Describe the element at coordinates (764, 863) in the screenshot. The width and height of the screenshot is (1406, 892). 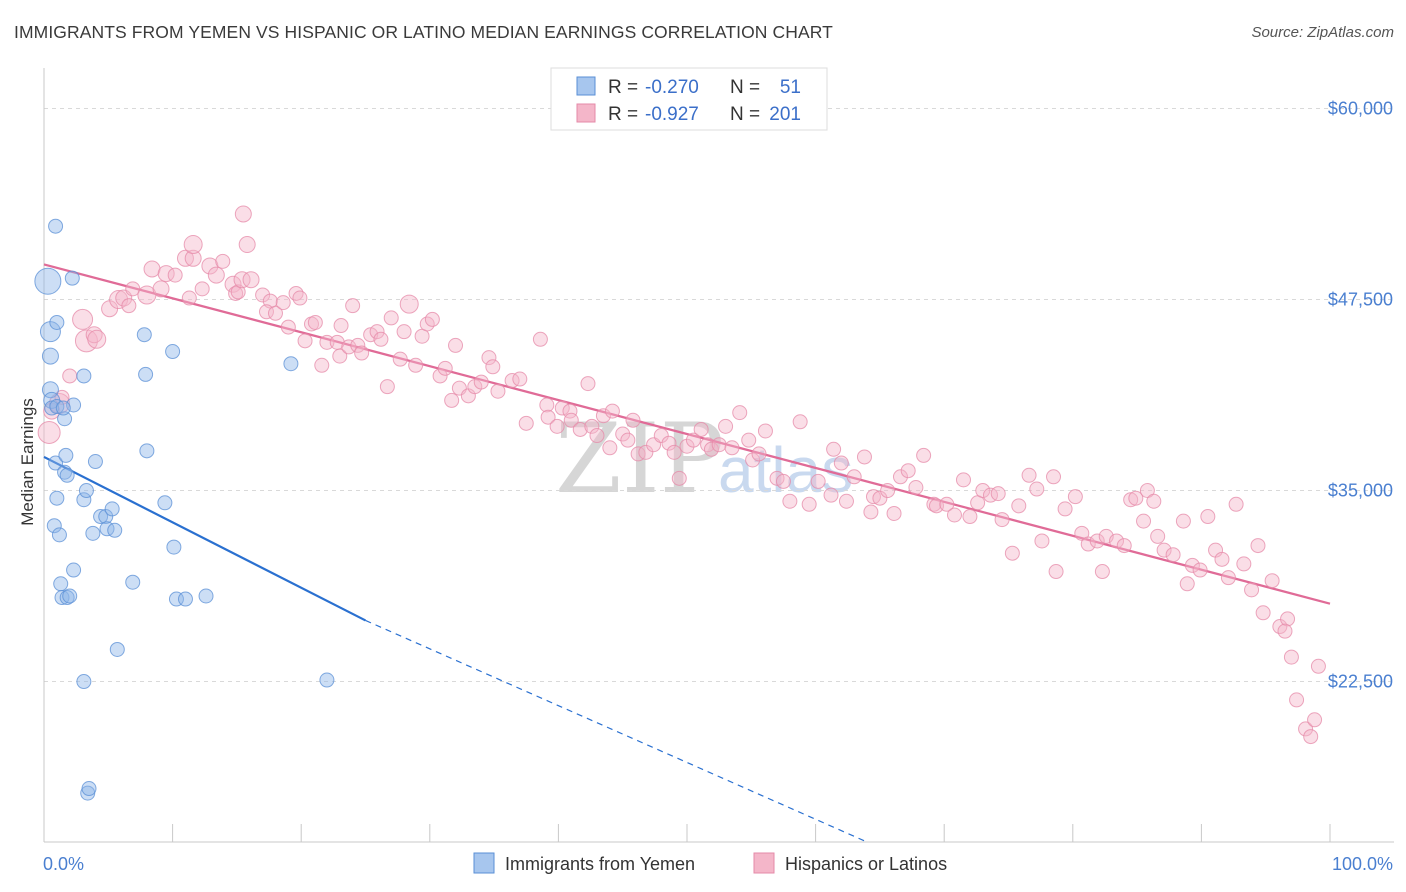
I see `series-legend-swatch-hispanic` at that location.